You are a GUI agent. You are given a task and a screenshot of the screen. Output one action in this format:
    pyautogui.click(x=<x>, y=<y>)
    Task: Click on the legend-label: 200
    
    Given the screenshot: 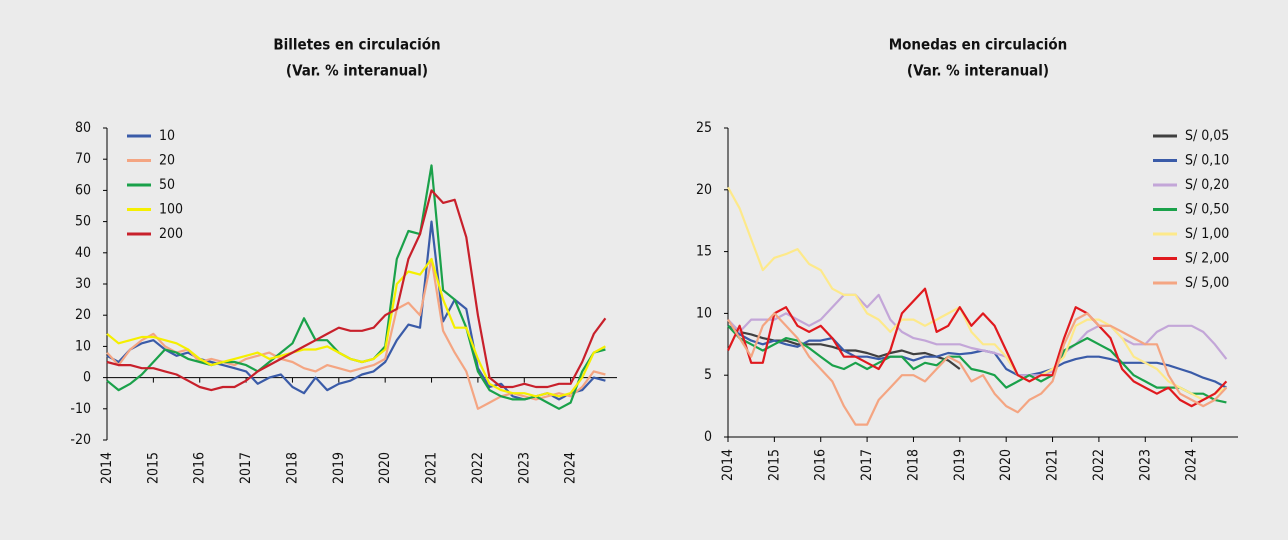 What is the action you would take?
    pyautogui.click(x=171, y=234)
    